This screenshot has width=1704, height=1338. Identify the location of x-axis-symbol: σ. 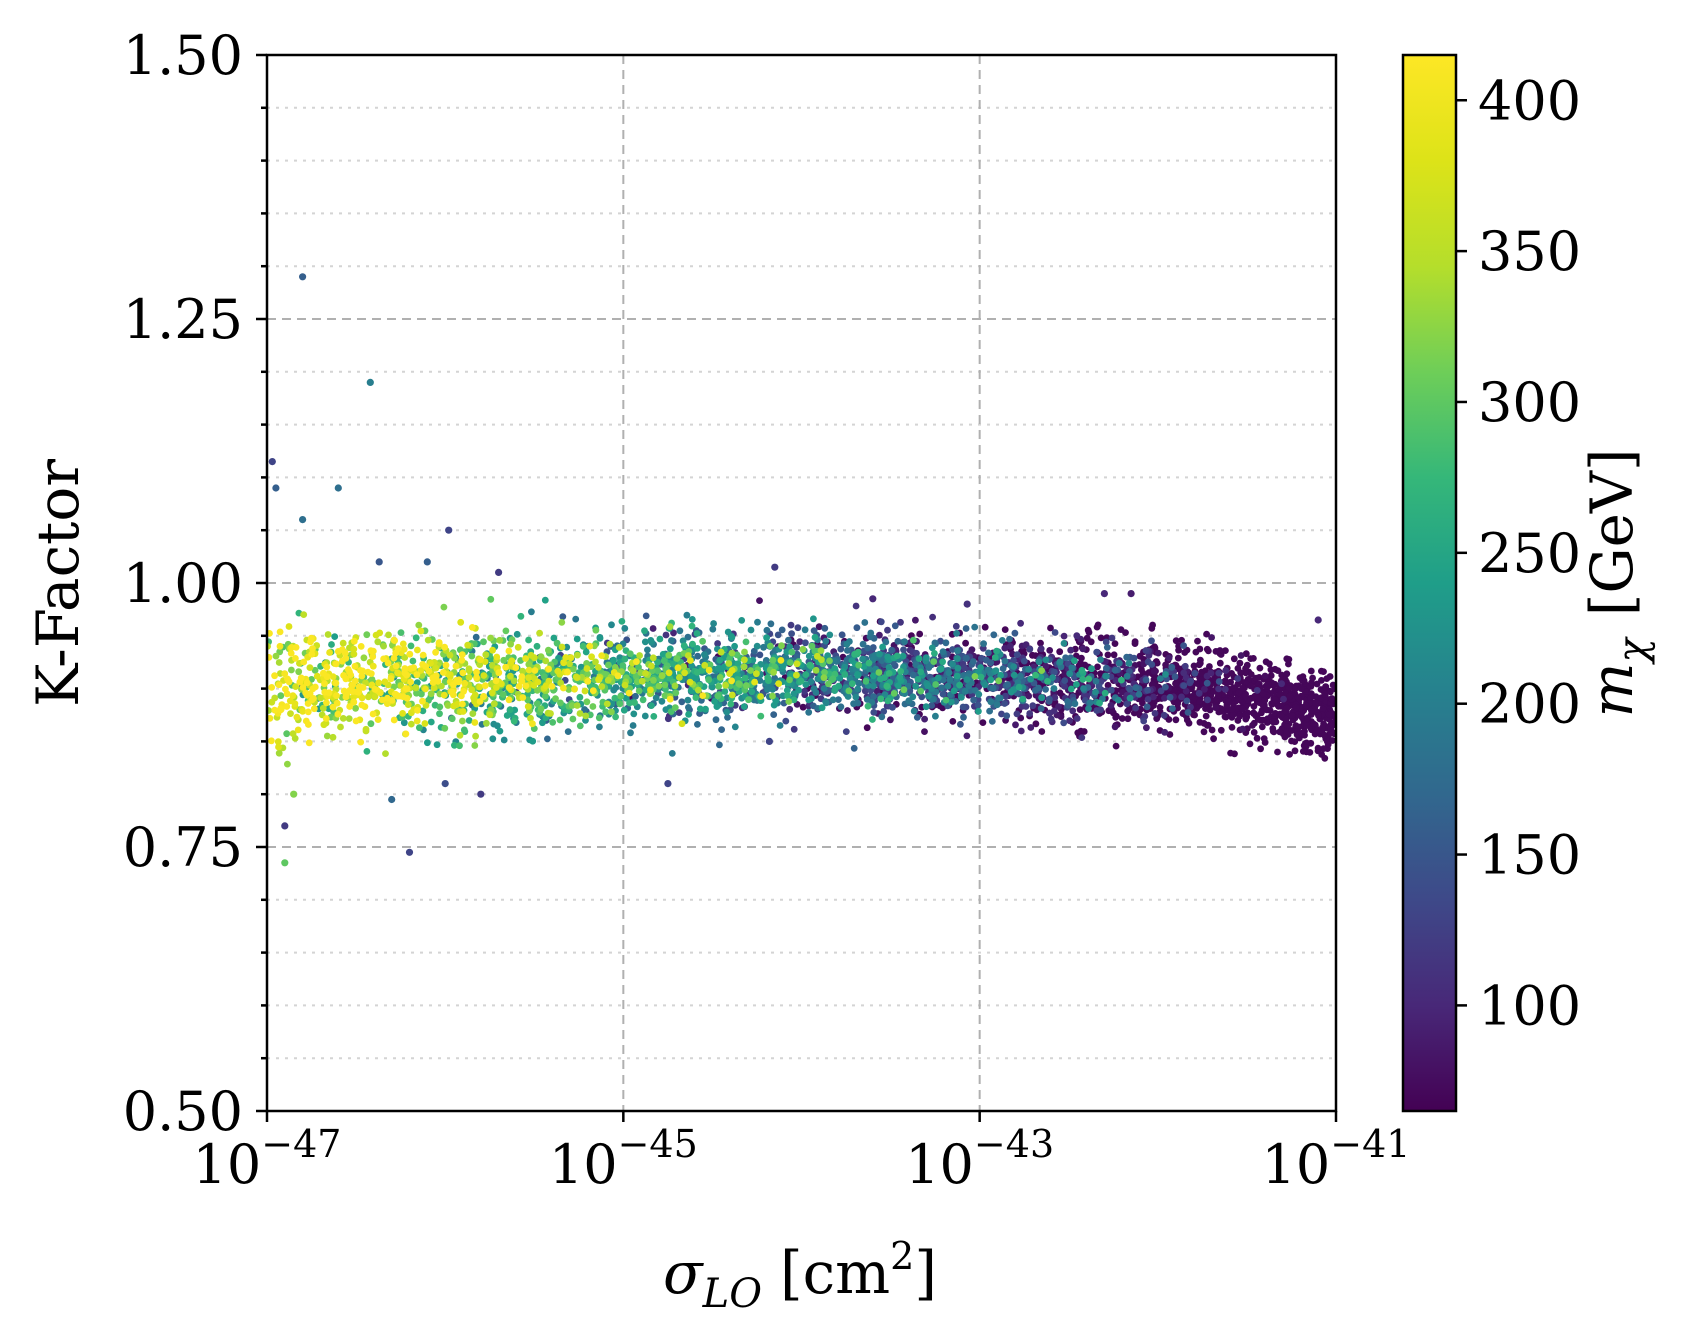
(683, 1273).